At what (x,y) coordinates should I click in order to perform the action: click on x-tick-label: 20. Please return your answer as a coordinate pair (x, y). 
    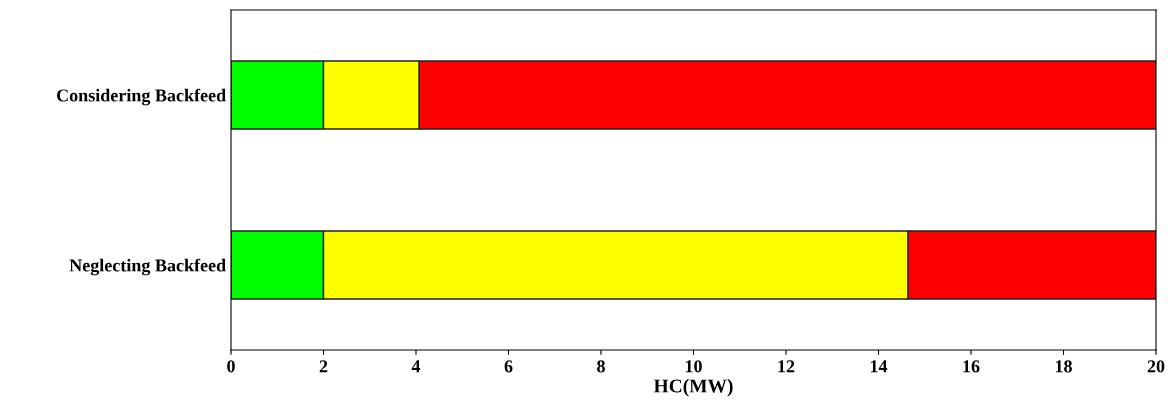
    Looking at the image, I should click on (1156, 366).